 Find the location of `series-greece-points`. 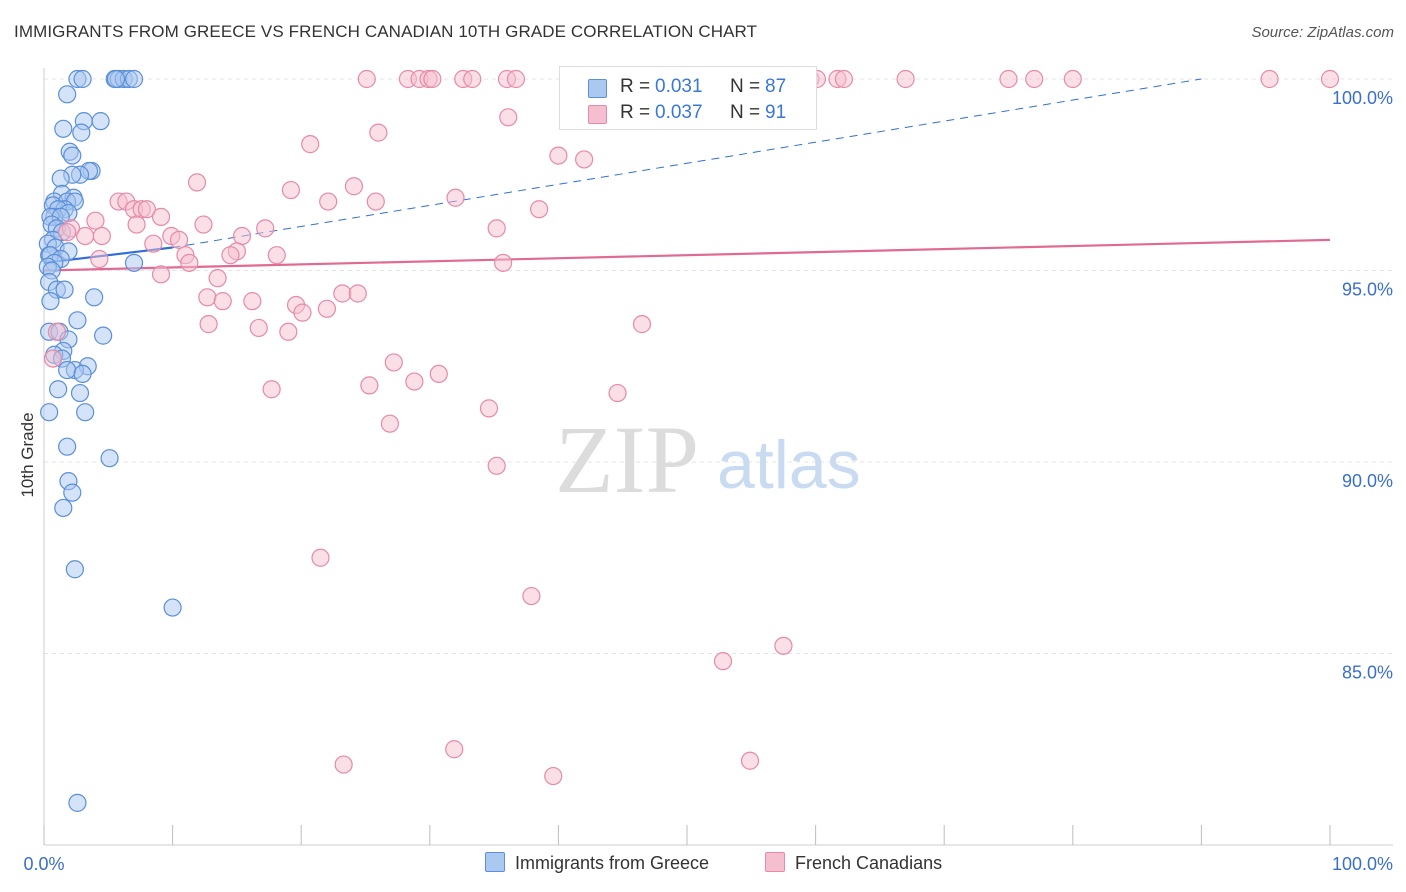

series-greece-points is located at coordinates (110, 440).